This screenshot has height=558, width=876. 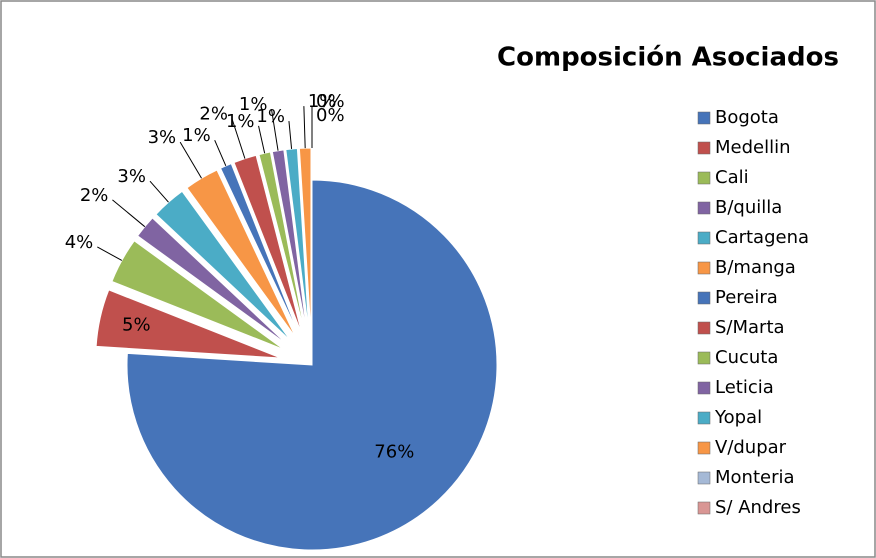 I want to click on legend-label: Cali, so click(x=732, y=177).